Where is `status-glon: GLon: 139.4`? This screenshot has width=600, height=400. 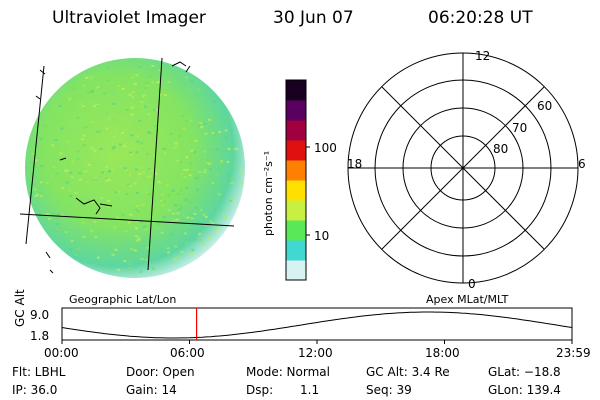 status-glon: GLon: 139.4 is located at coordinates (524, 390).